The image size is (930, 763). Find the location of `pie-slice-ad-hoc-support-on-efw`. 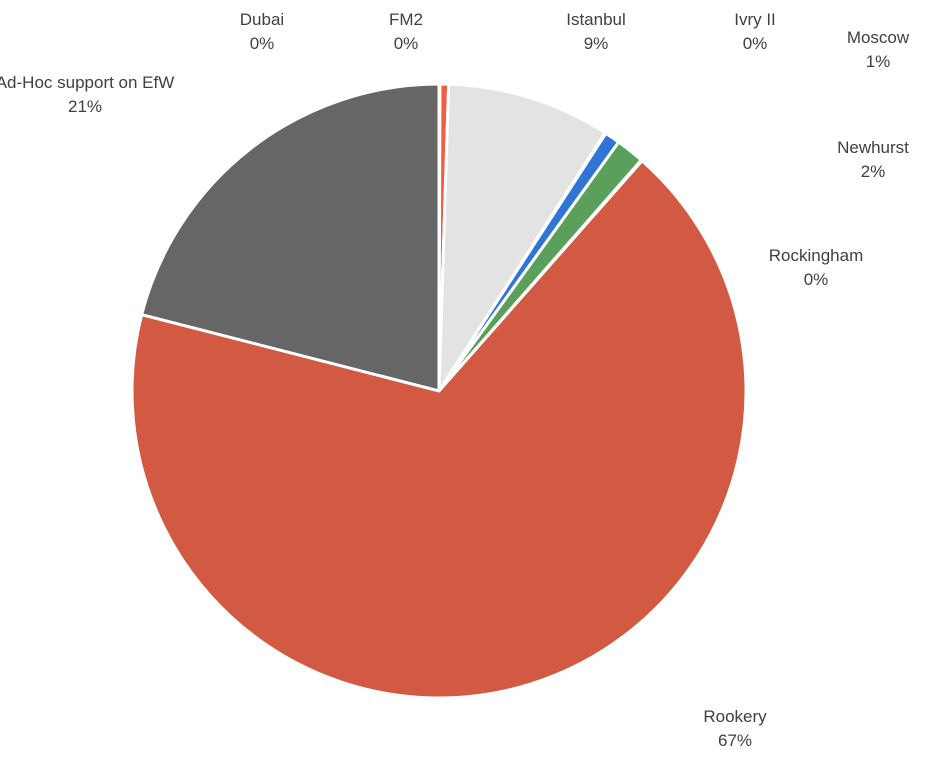

pie-slice-ad-hoc-support-on-efw is located at coordinates (290, 237).